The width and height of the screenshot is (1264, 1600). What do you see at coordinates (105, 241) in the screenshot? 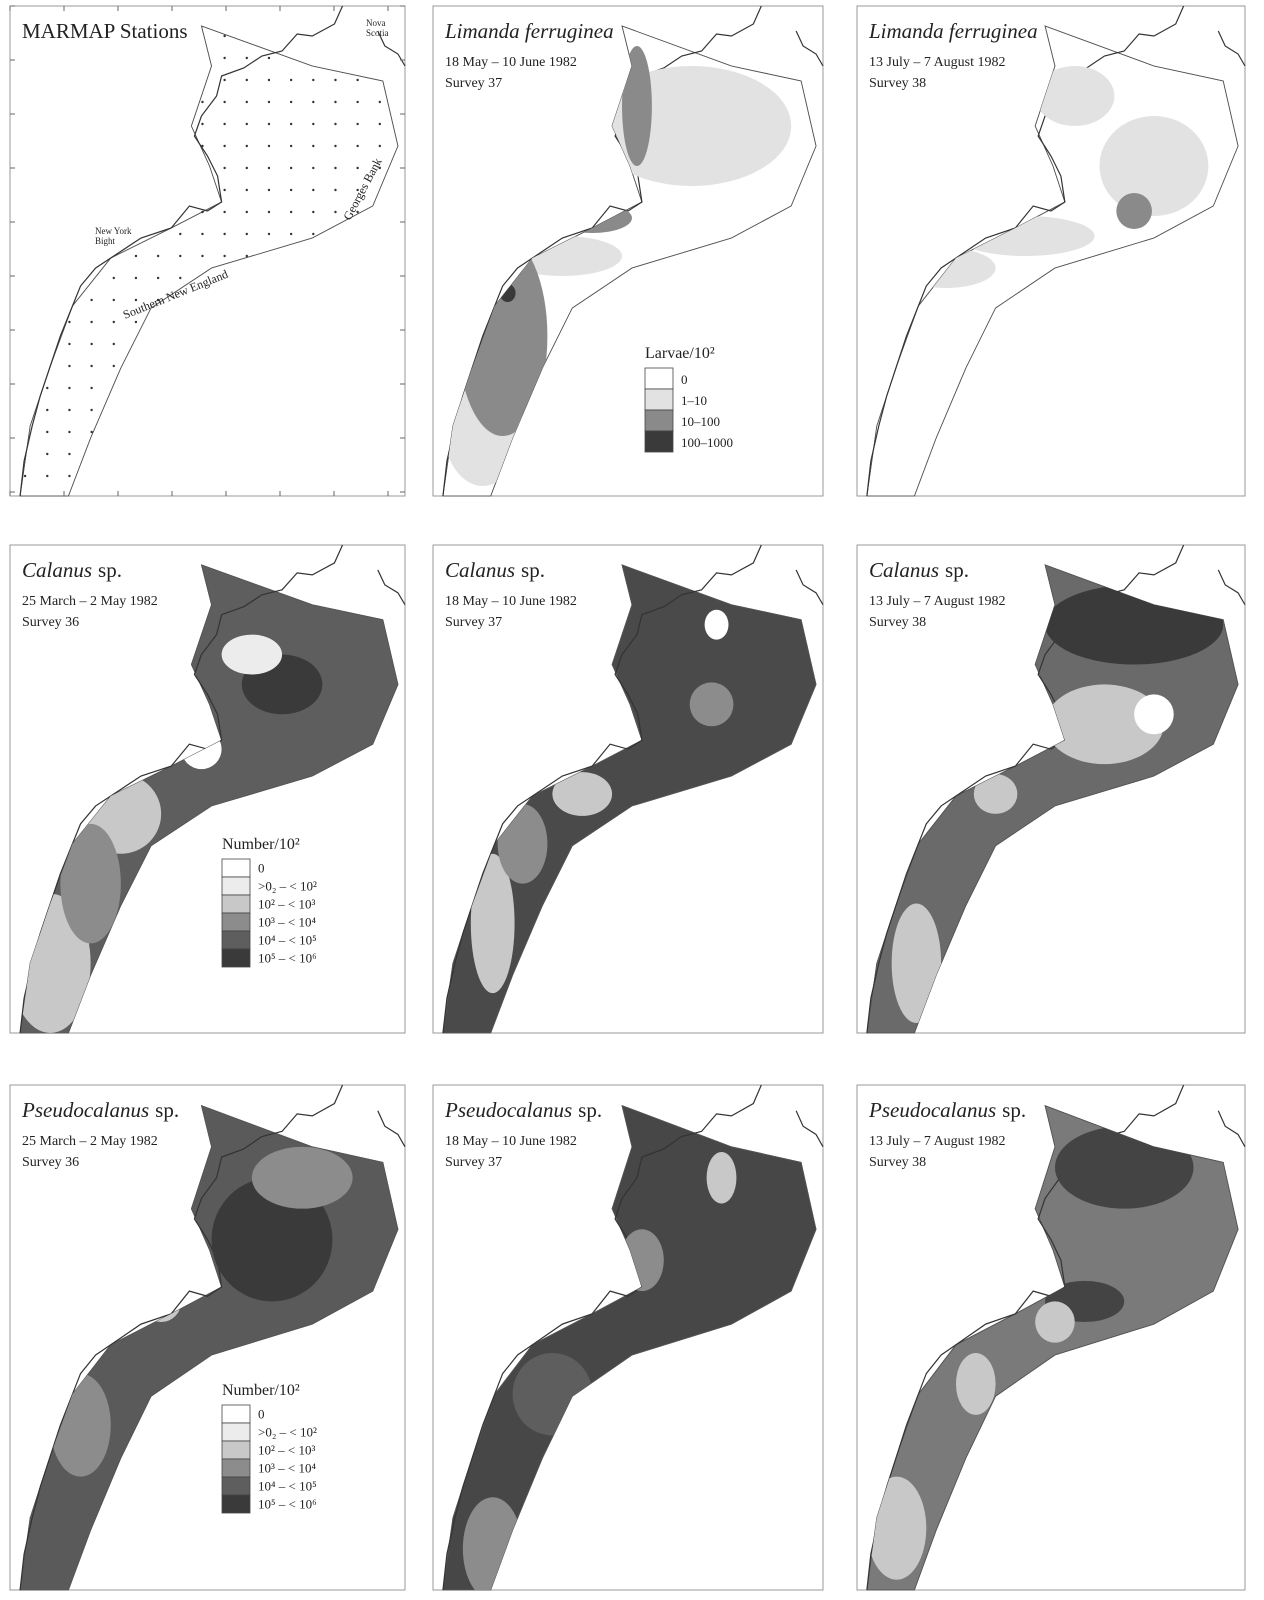
I see `map-label: Bight` at bounding box center [105, 241].